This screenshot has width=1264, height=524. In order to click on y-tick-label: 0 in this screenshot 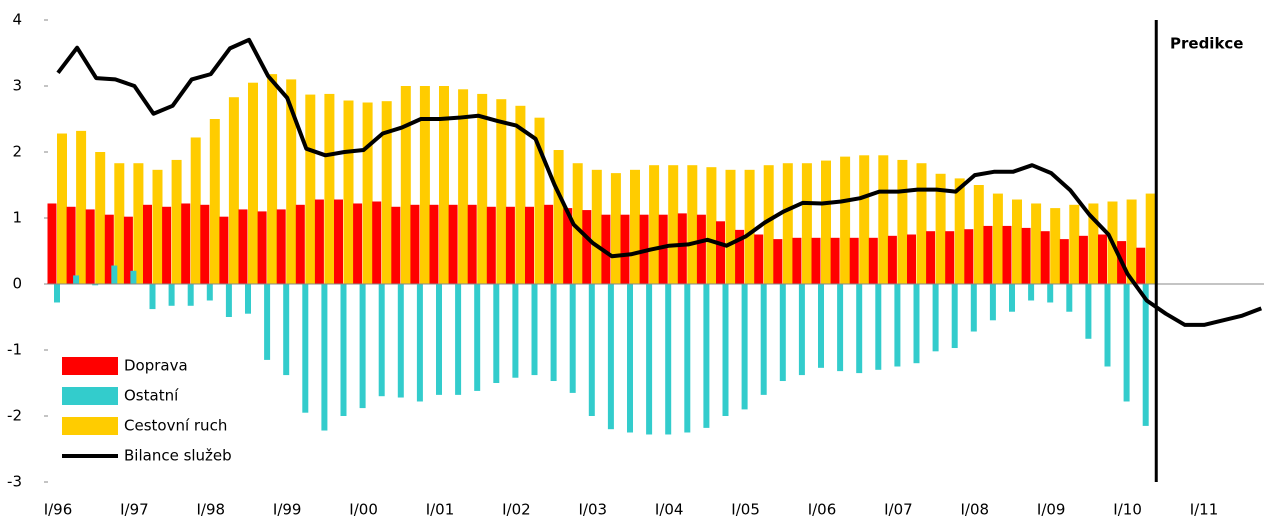, I will do `click(17, 284)`.